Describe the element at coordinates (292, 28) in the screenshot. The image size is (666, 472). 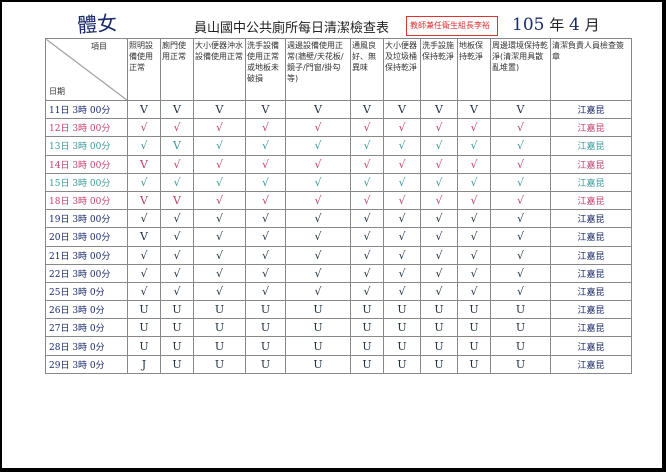
I see `form-title: 員山國中公共廁所每日清潔檢查表` at that location.